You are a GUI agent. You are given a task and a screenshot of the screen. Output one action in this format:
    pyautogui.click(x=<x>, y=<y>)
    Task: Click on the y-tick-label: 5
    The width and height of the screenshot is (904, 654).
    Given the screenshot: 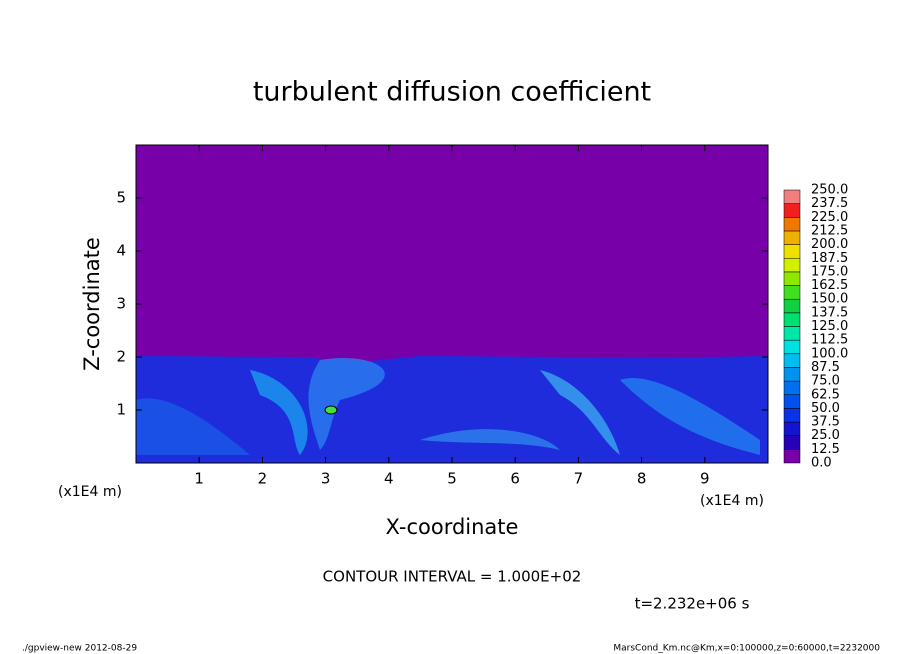 What is the action you would take?
    pyautogui.click(x=121, y=198)
    